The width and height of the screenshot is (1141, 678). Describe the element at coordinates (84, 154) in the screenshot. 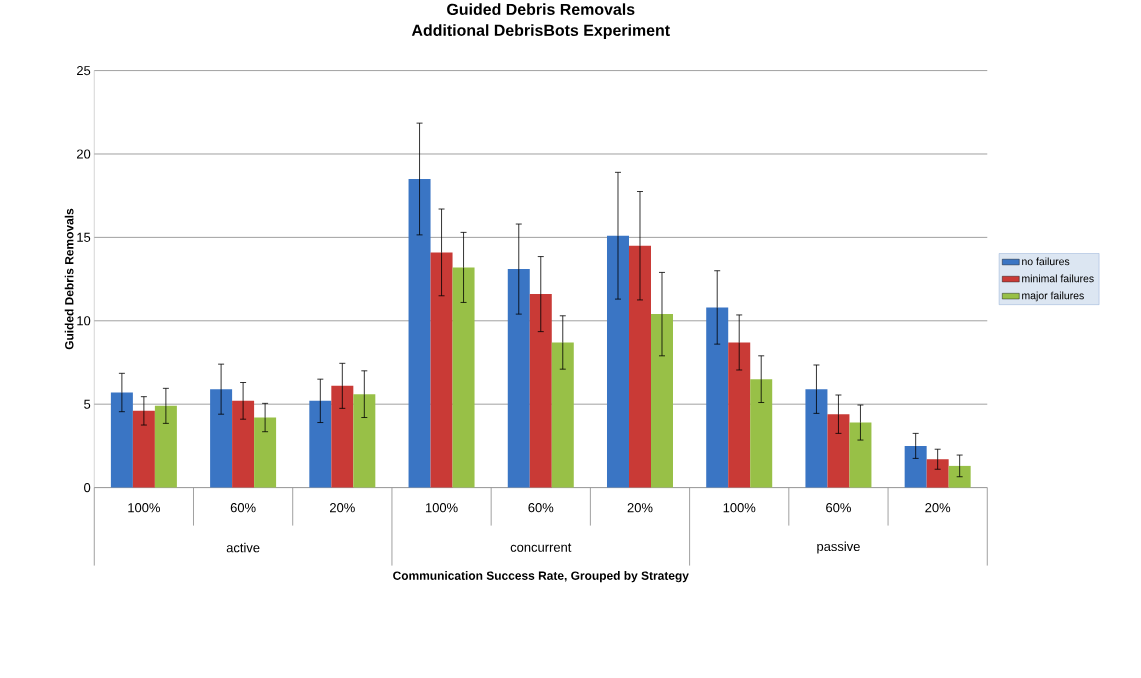

I see `y-tick-label: 20` at that location.